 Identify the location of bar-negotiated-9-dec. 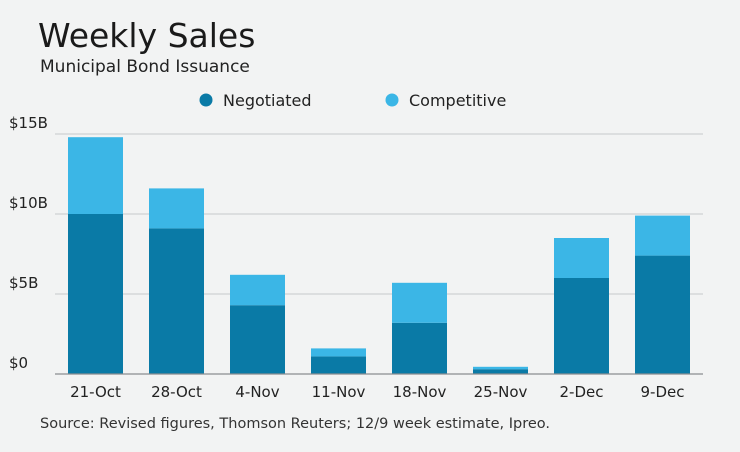
(662, 314).